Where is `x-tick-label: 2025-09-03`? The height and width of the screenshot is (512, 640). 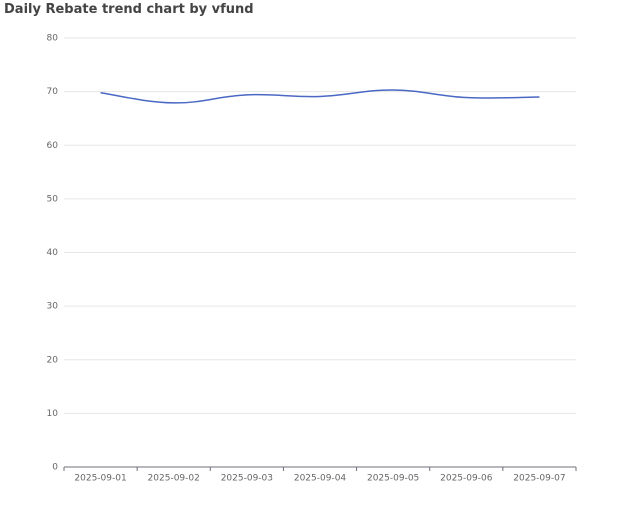
x-tick-label: 2025-09-03 is located at coordinates (247, 479).